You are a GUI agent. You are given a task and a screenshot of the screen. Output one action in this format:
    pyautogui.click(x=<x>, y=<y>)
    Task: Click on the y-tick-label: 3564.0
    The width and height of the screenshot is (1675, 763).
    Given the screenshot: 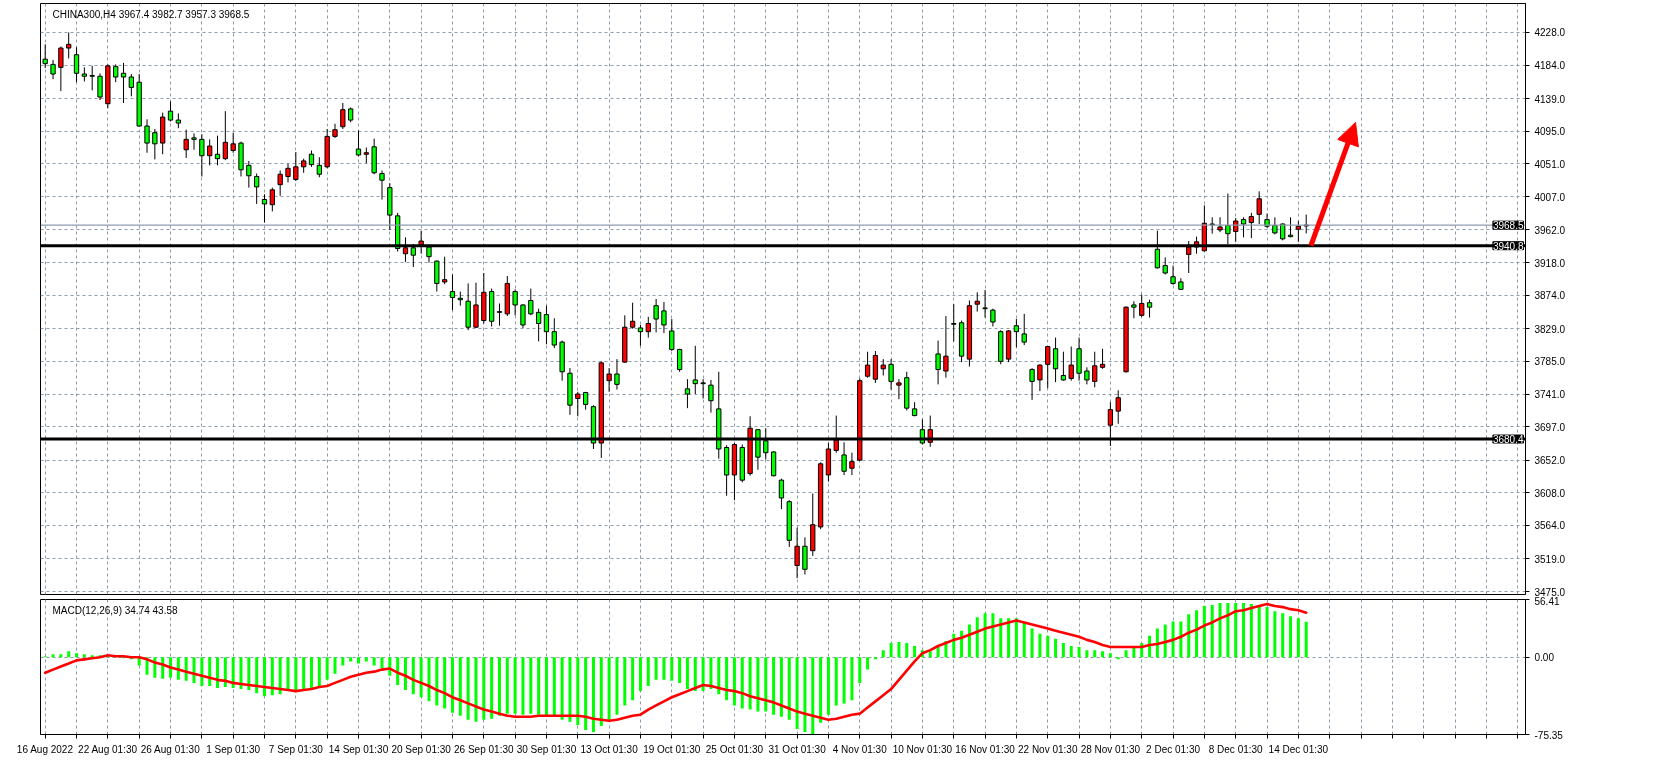 What is the action you would take?
    pyautogui.click(x=1550, y=526)
    